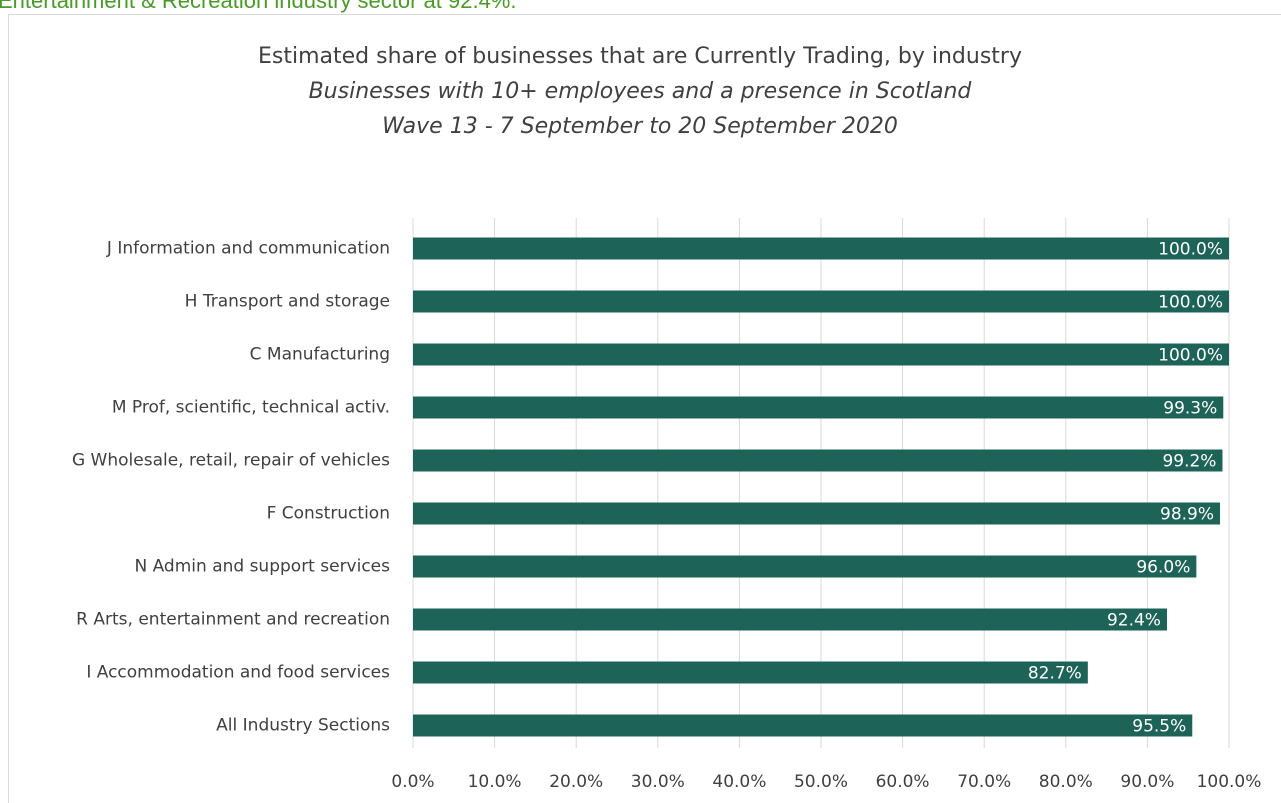  I want to click on value-label: 98.9%, so click(1187, 515).